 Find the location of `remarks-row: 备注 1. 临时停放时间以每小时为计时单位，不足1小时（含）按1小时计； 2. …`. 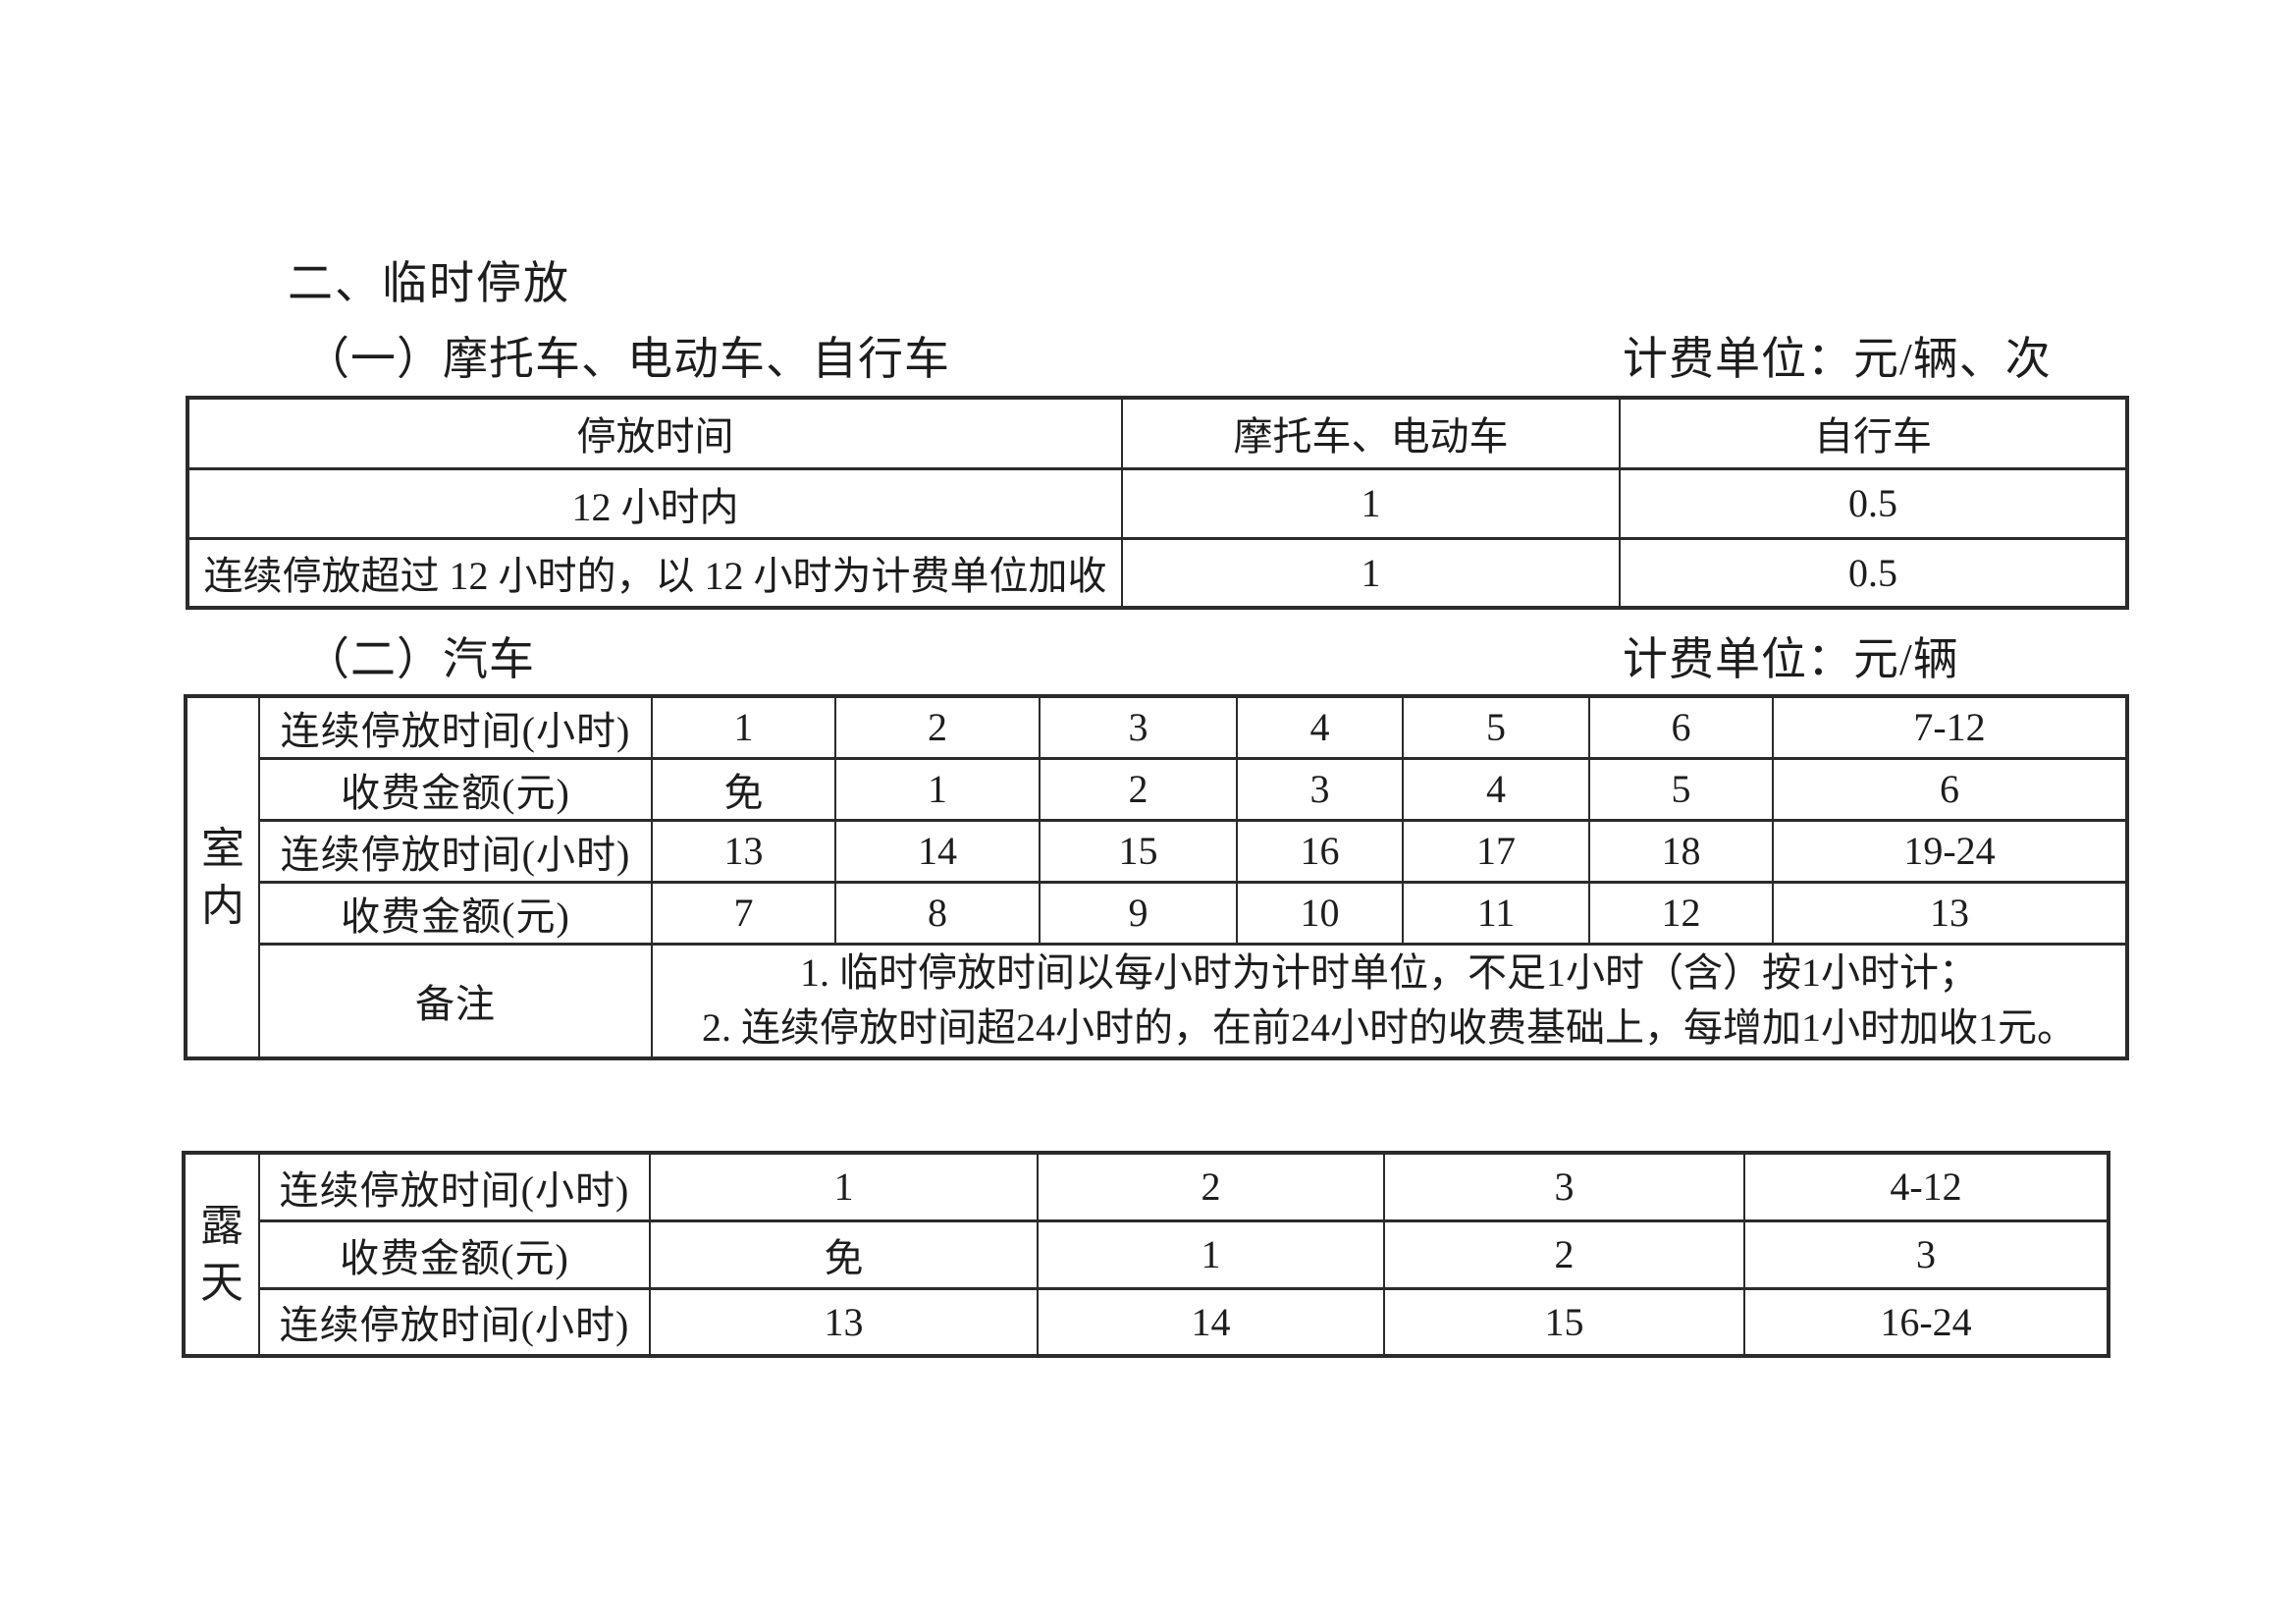

remarks-row: 备注 1. 临时停放时间以每小时为计时单位，不足1小时（含）按1小时计； 2. … is located at coordinates (1157, 1001).